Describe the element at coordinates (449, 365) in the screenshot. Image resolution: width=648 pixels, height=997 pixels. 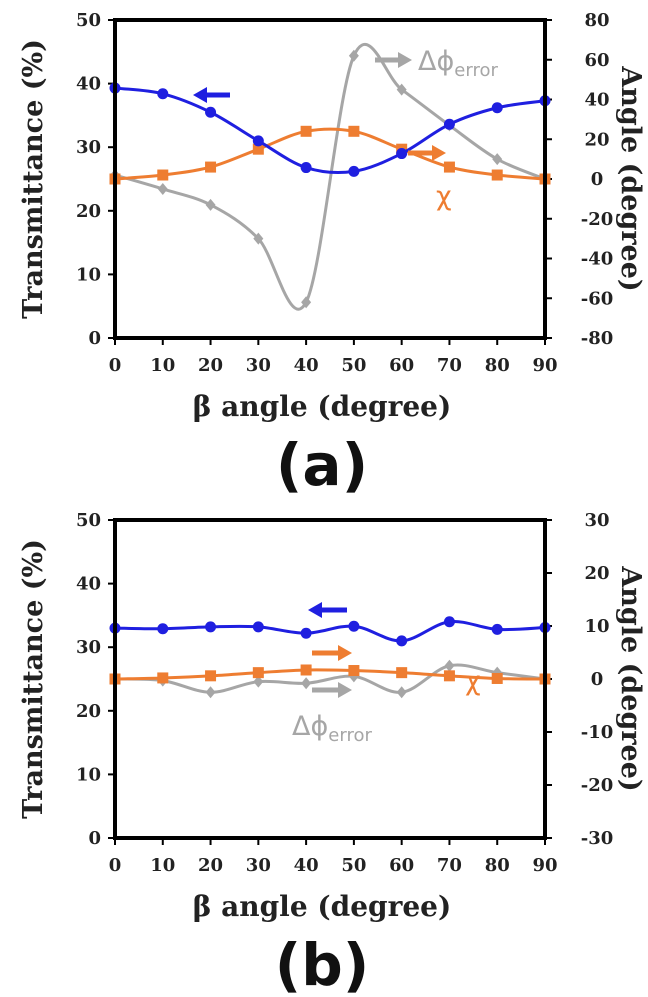
I see `x-tick-label: 70` at that location.